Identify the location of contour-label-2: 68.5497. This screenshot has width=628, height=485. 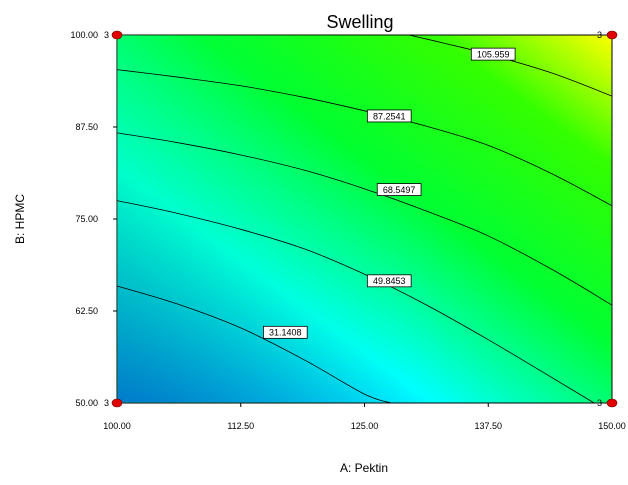
(399, 190).